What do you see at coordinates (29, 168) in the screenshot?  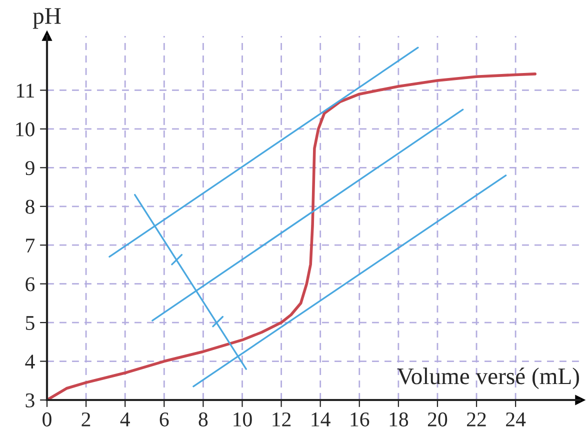 I see `y-tick-label: 9` at bounding box center [29, 168].